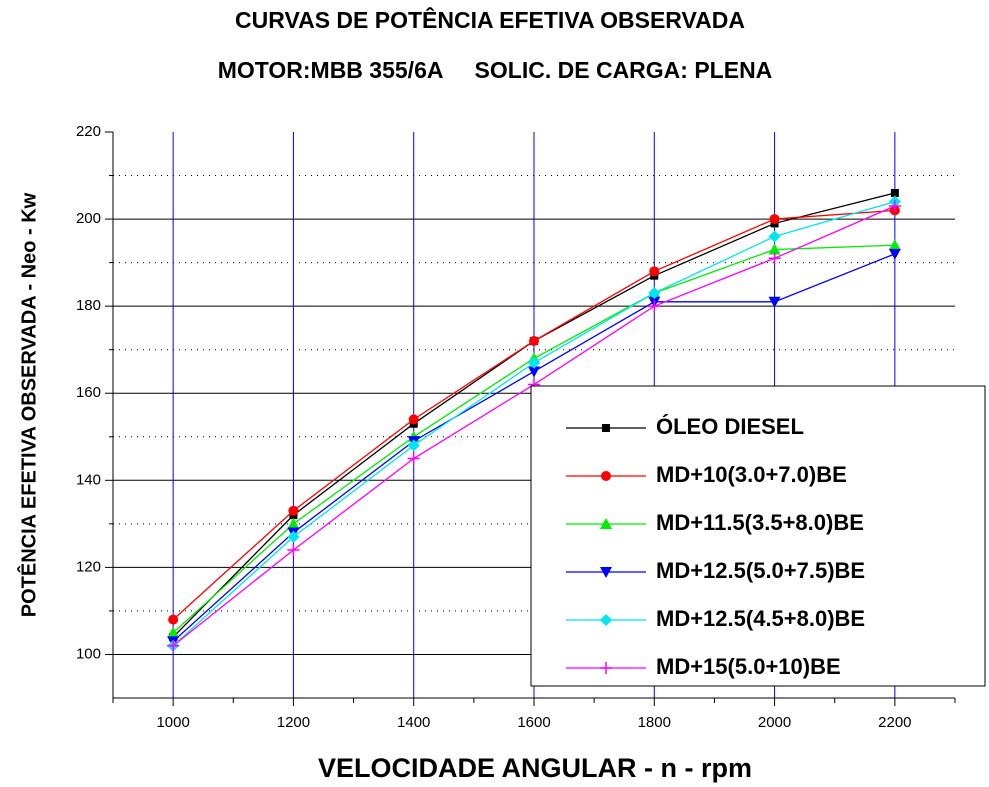 The width and height of the screenshot is (989, 787). I want to click on y-tick-label: 140, so click(88, 479).